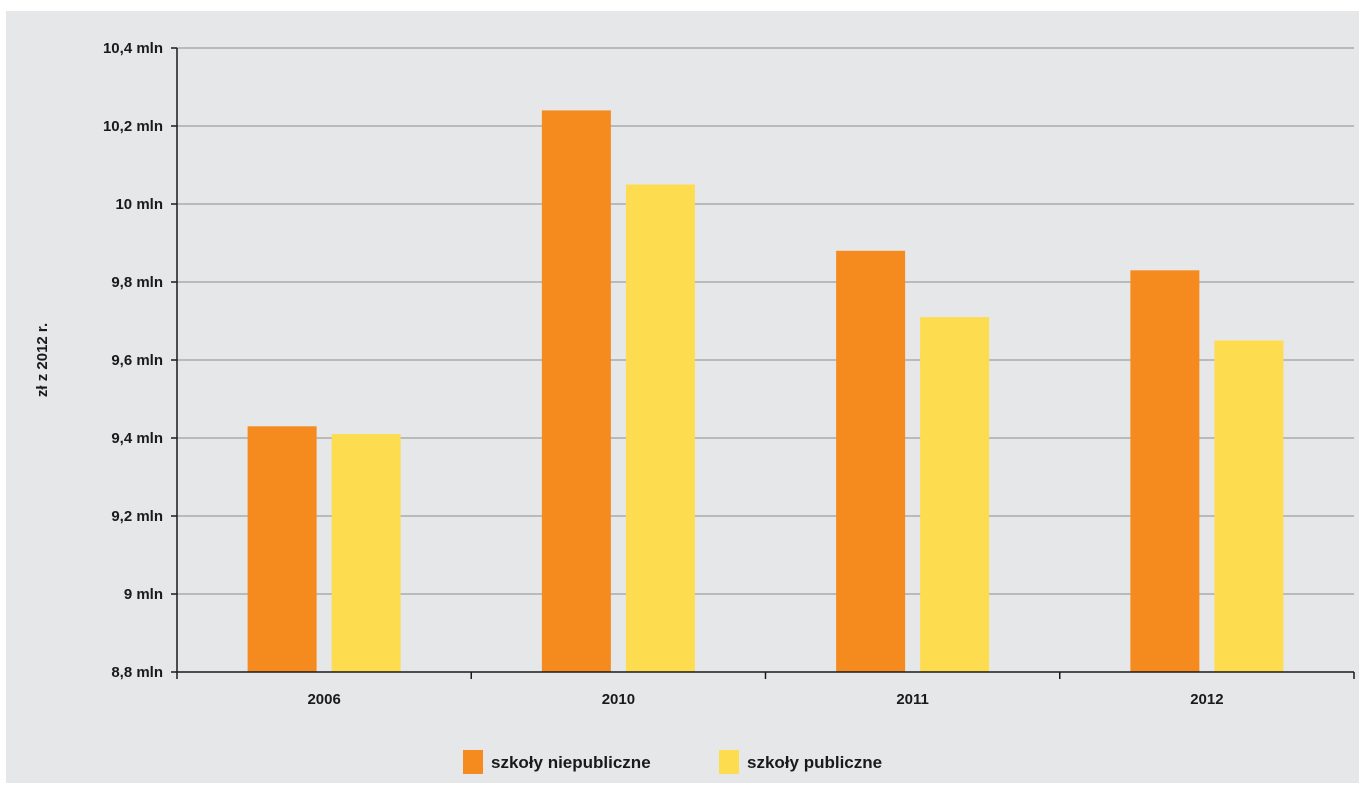 This screenshot has width=1364, height=789. Describe the element at coordinates (1249, 506) in the screenshot. I see `bar-publiczne-2012` at that location.